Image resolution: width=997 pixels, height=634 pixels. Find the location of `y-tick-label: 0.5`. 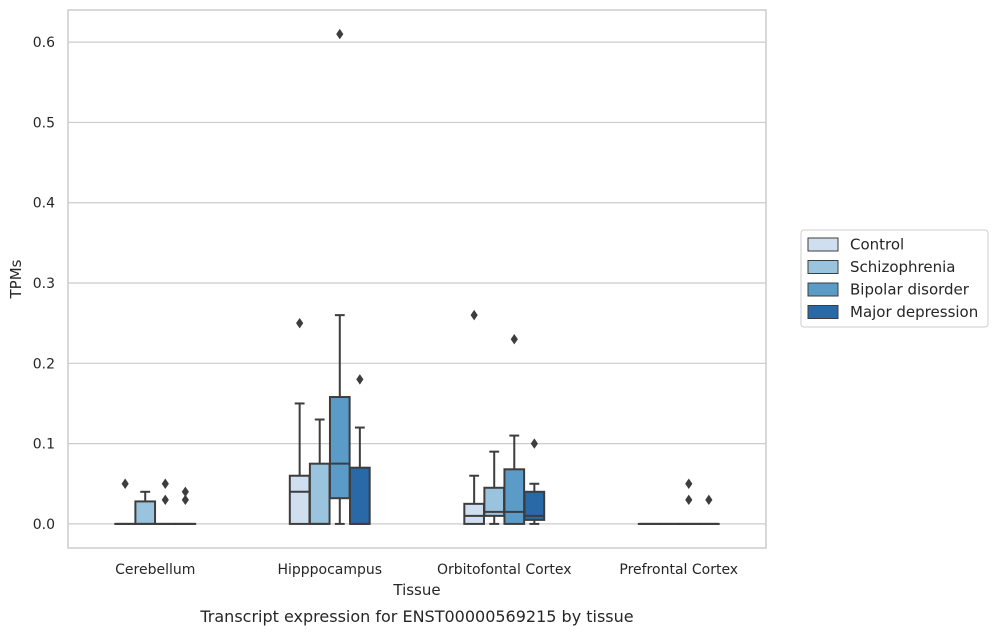

y-tick-label: 0.5 is located at coordinates (44, 123).